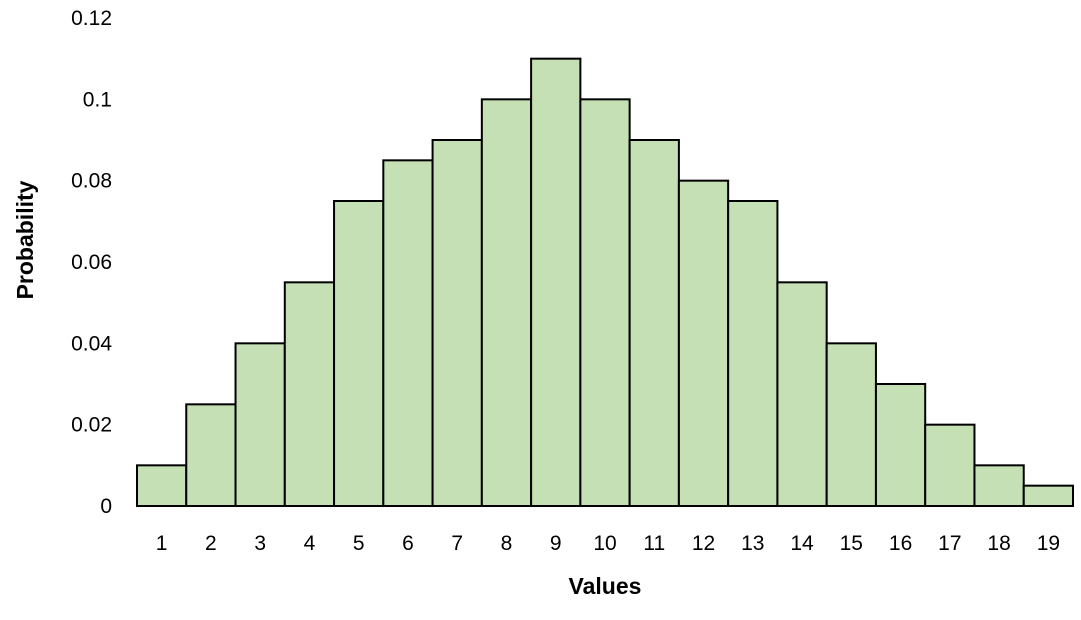  Describe the element at coordinates (949, 543) in the screenshot. I see `x-tick-label: 17` at that location.